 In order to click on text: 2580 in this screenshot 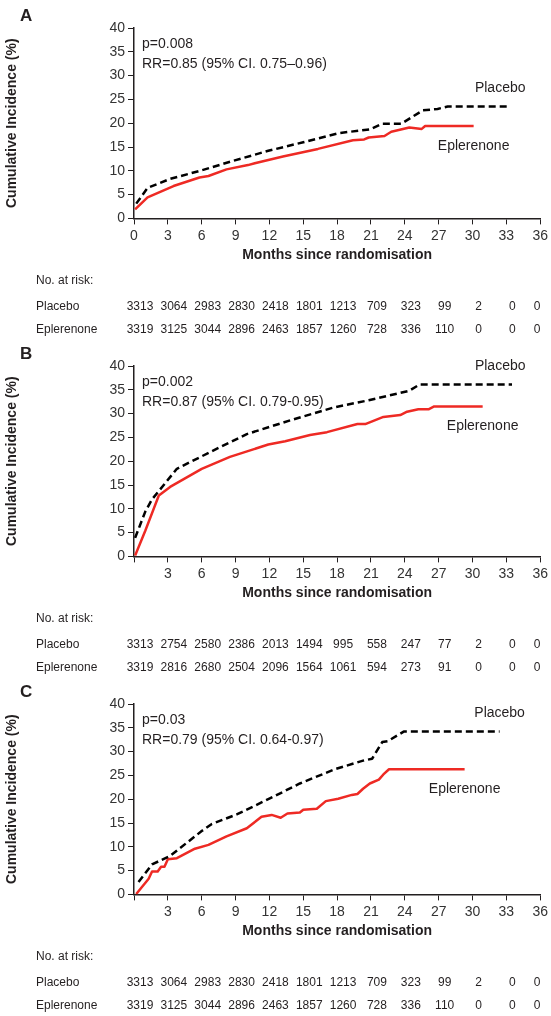, I will do `click(208, 643)`.